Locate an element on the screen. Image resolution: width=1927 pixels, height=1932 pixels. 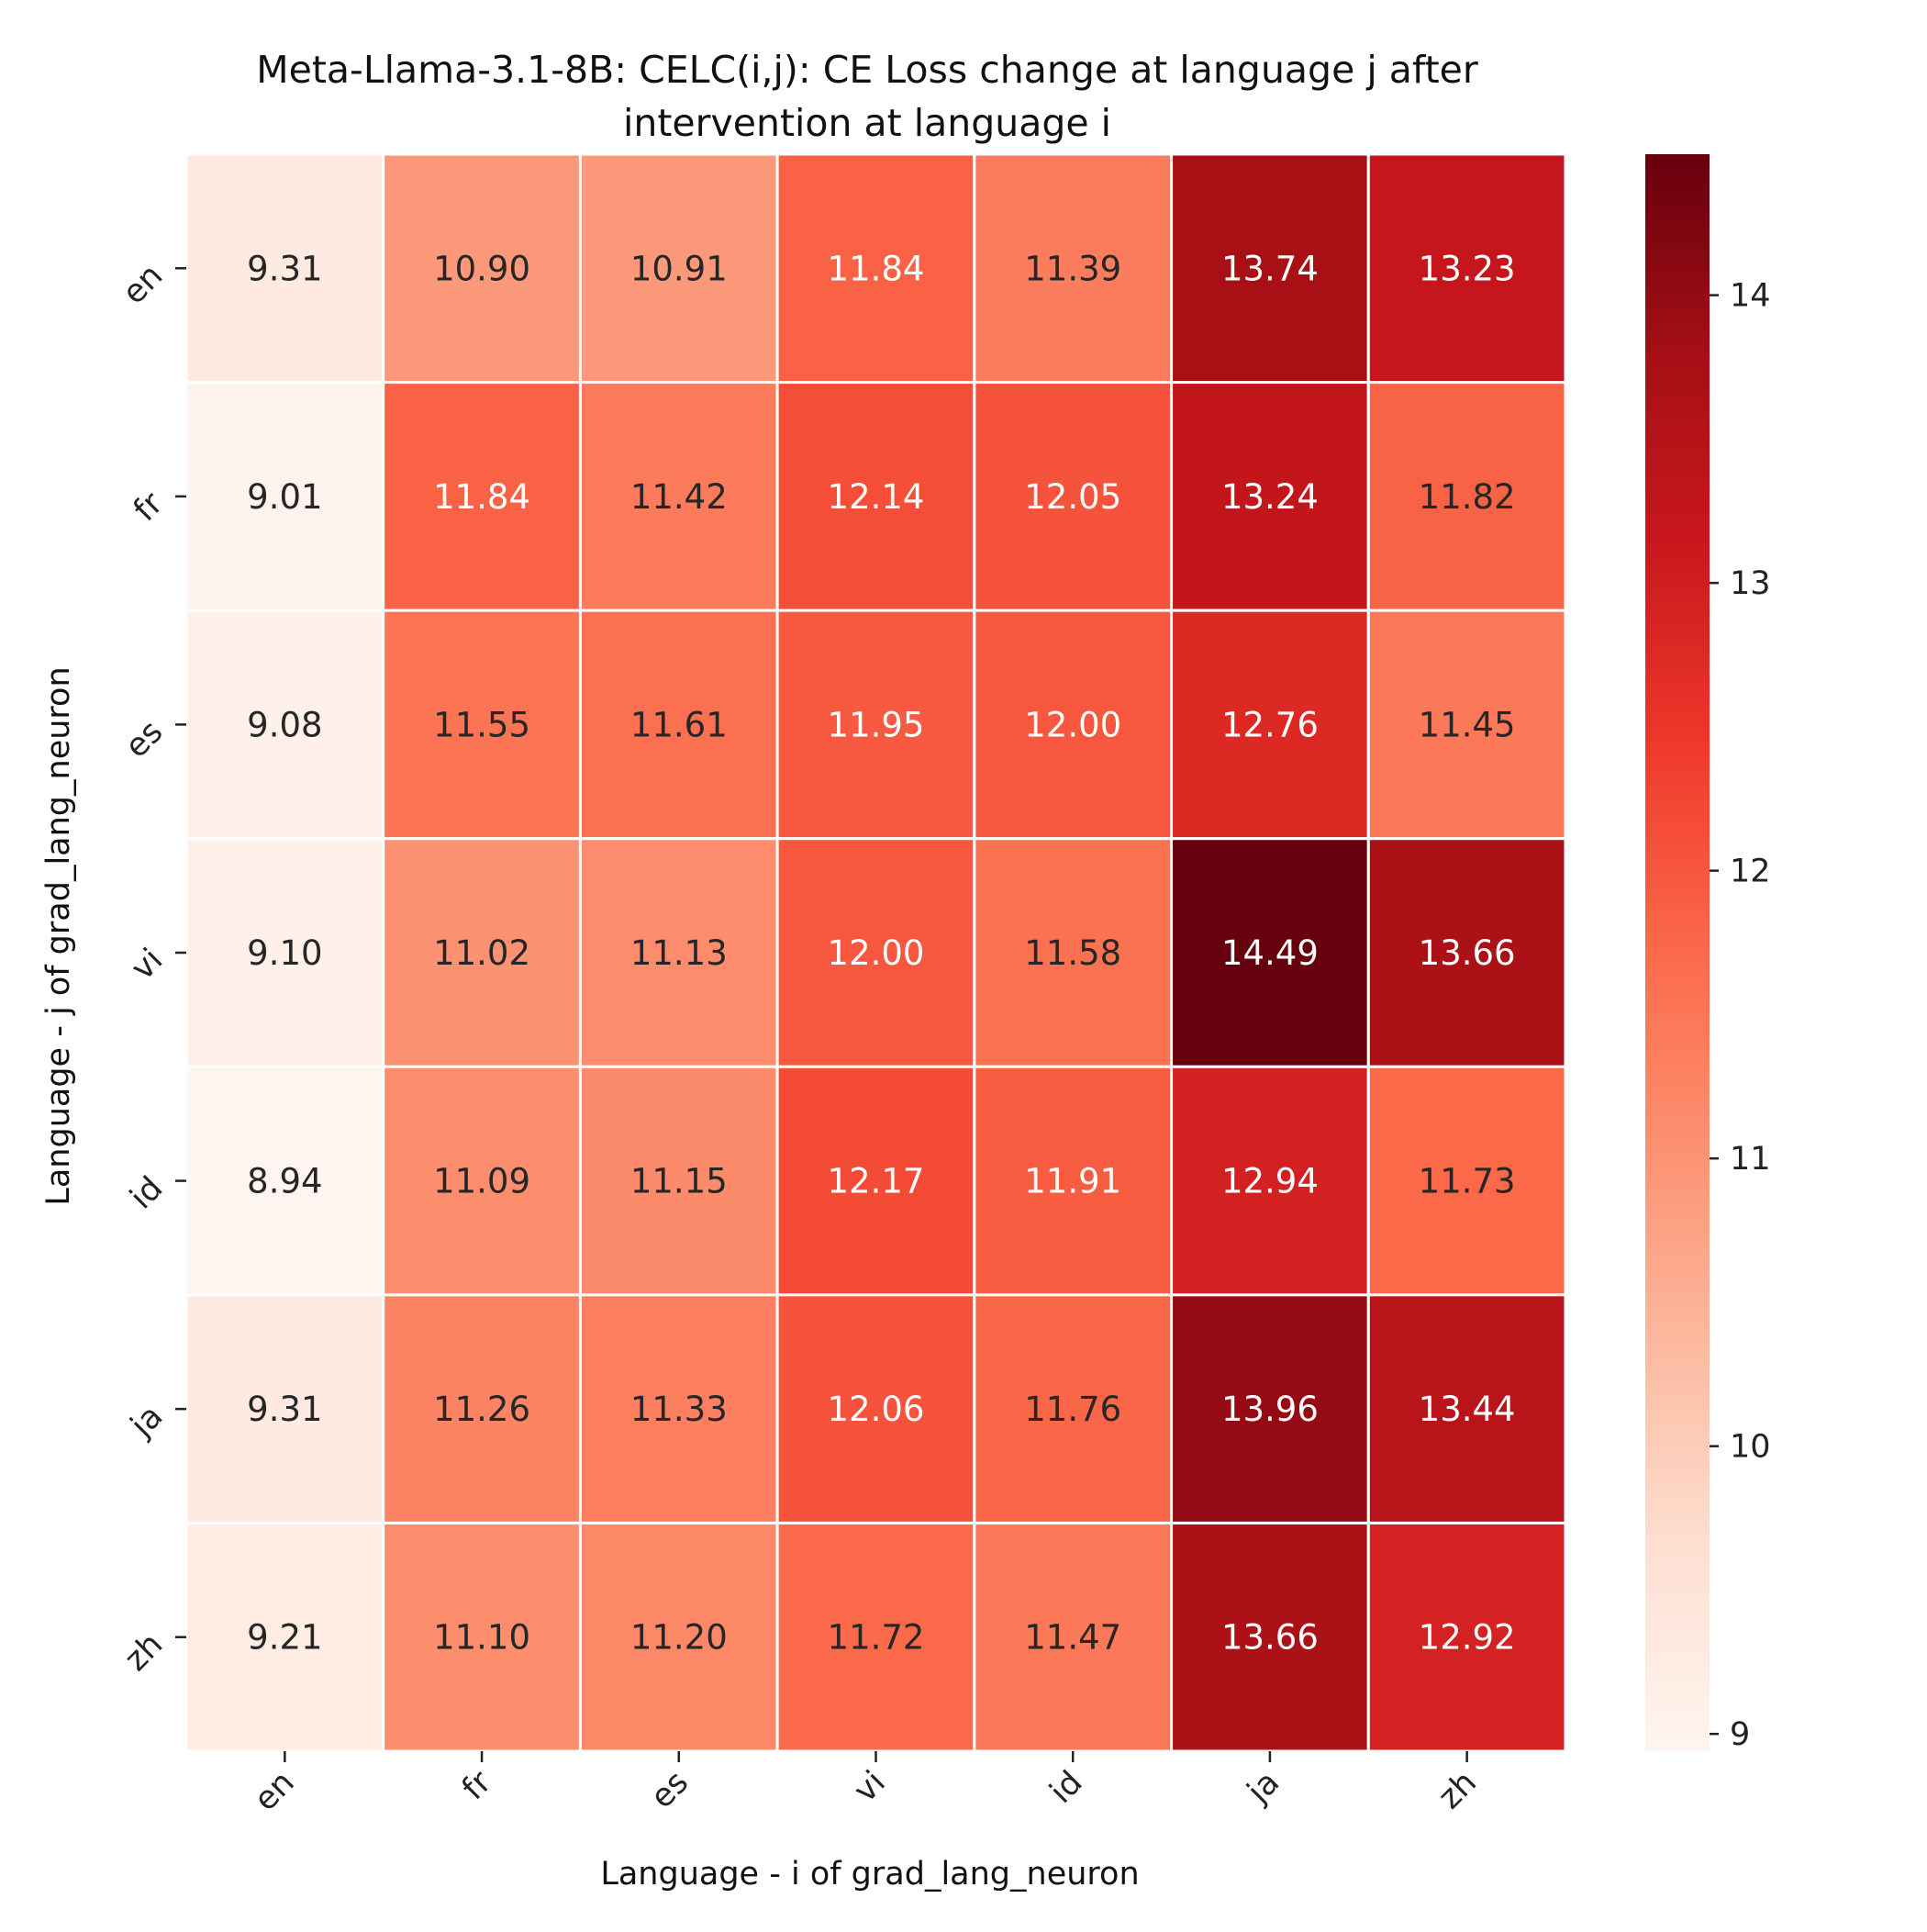
cell-value-label: 11.45 is located at coordinates (1467, 724).